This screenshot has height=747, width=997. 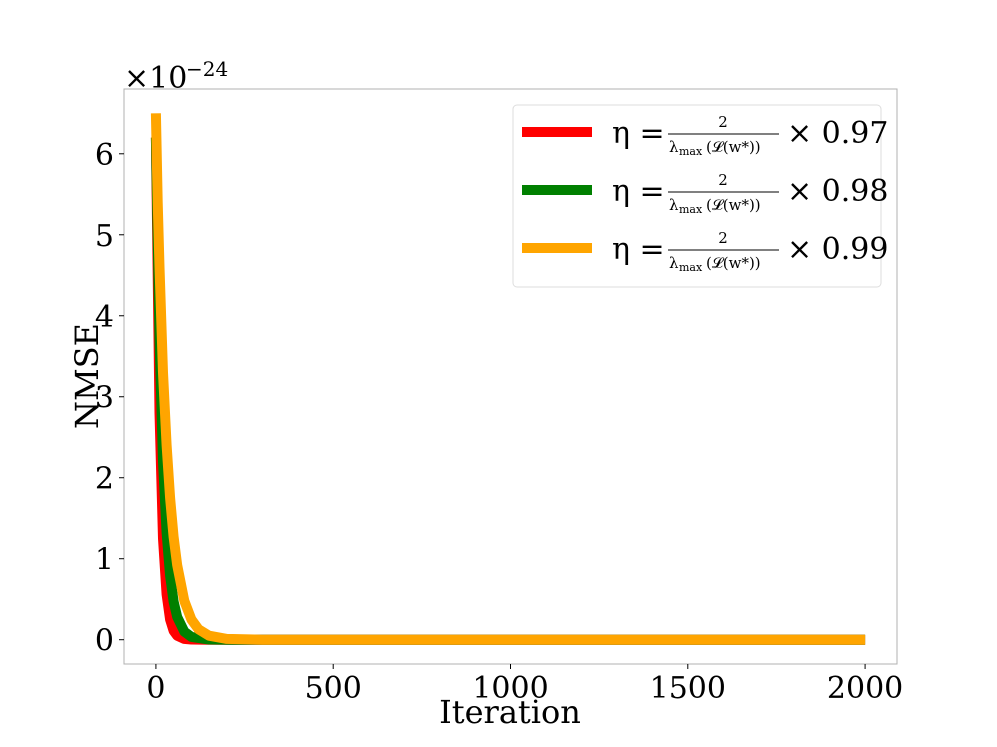 What do you see at coordinates (104, 317) in the screenshot?
I see `y-tick-label: 4` at bounding box center [104, 317].